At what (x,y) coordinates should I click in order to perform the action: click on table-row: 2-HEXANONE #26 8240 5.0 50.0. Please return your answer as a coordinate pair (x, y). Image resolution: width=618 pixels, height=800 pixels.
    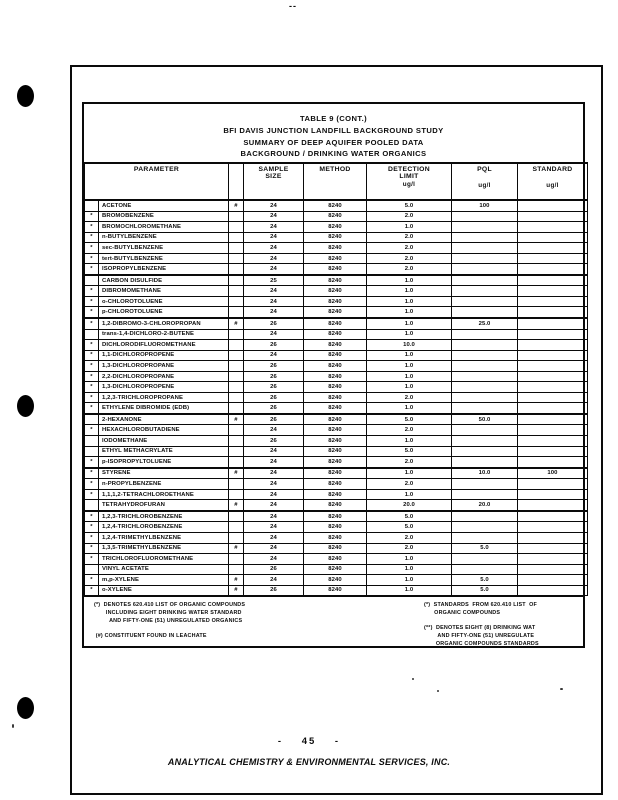
    Looking at the image, I should click on (336, 419).